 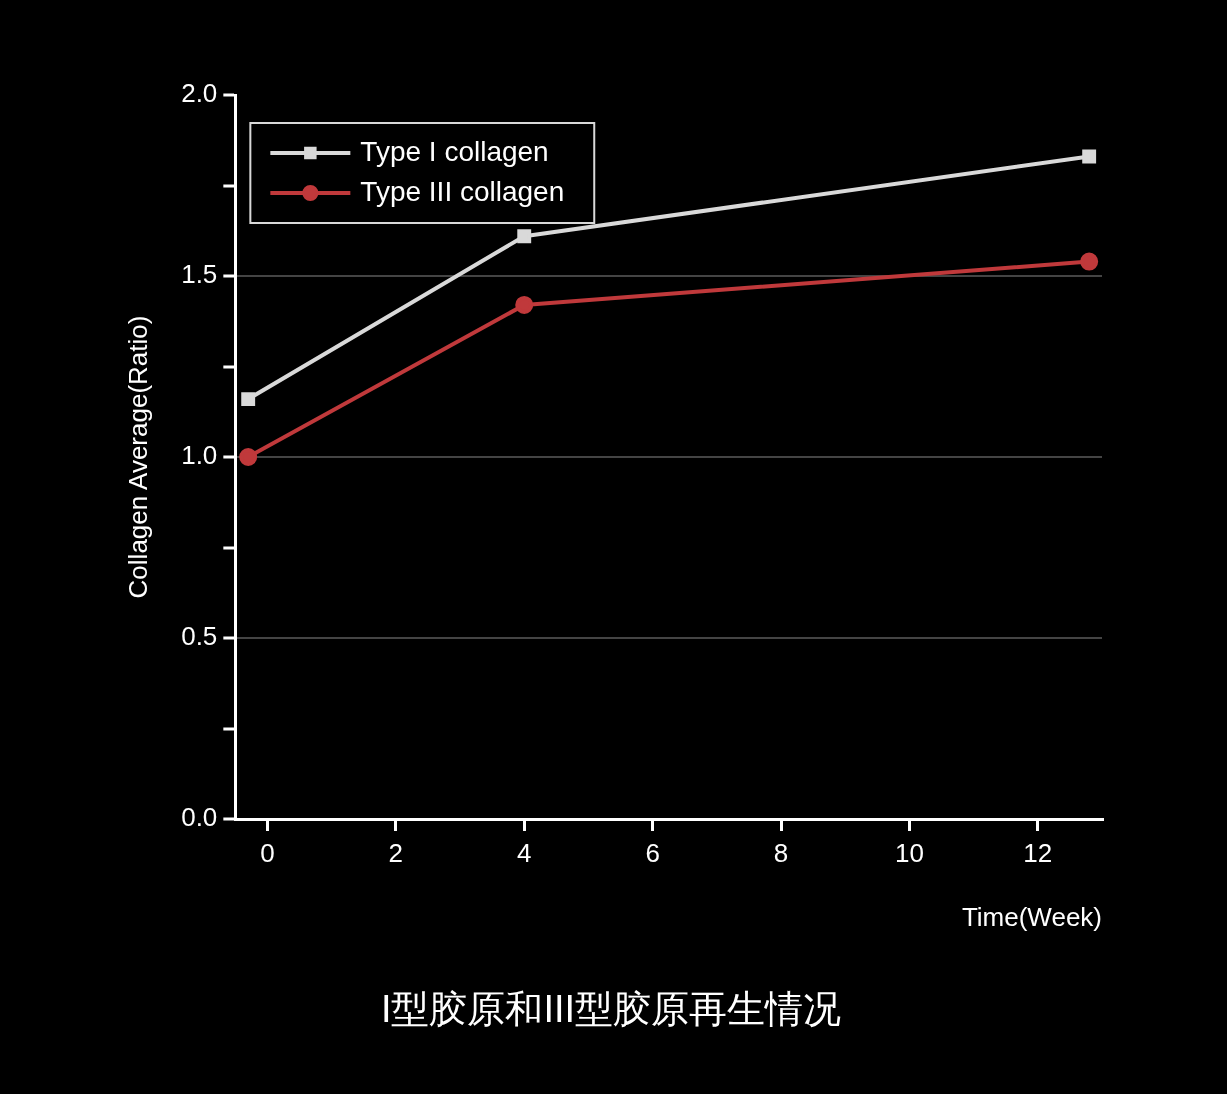 I want to click on x-axis-title: Time(Week), so click(x=1031, y=916).